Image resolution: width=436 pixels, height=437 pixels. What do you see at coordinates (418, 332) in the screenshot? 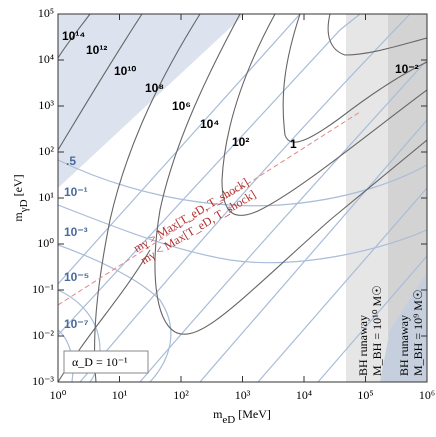
I see `band-text: M_BH = 10⁹ M☉` at bounding box center [418, 332].